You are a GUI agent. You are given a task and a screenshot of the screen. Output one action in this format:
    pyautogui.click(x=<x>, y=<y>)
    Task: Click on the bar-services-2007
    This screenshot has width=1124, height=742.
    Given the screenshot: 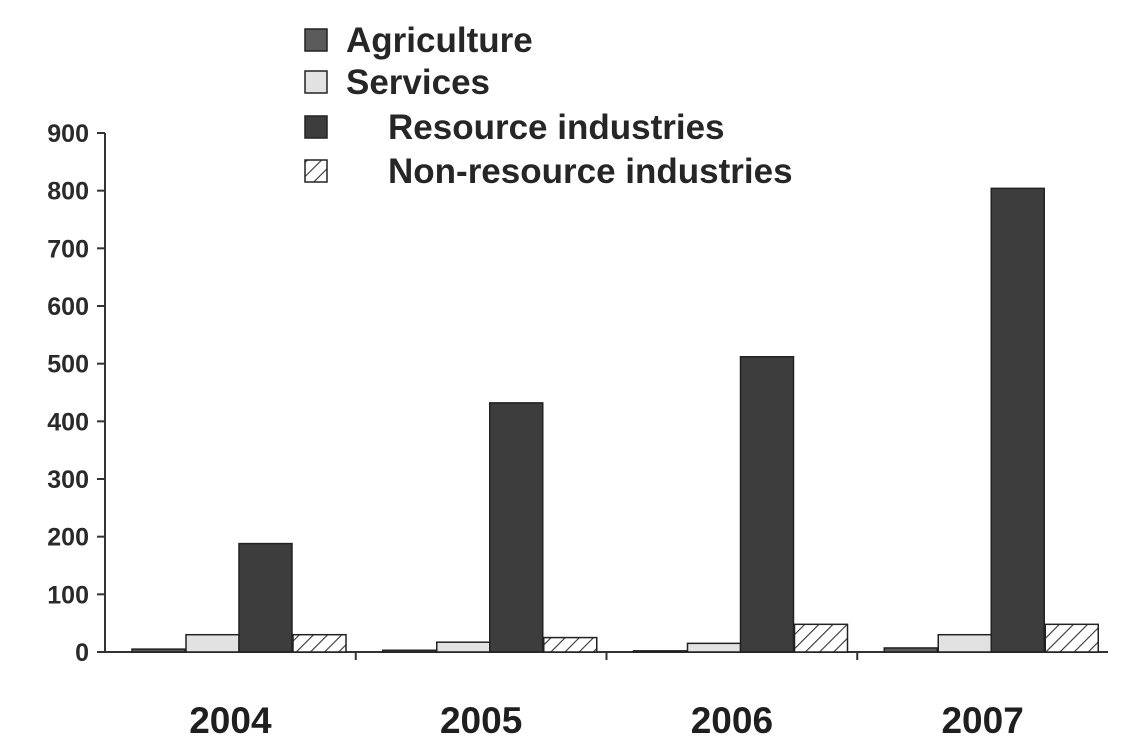 What is the action you would take?
    pyautogui.click(x=964, y=643)
    